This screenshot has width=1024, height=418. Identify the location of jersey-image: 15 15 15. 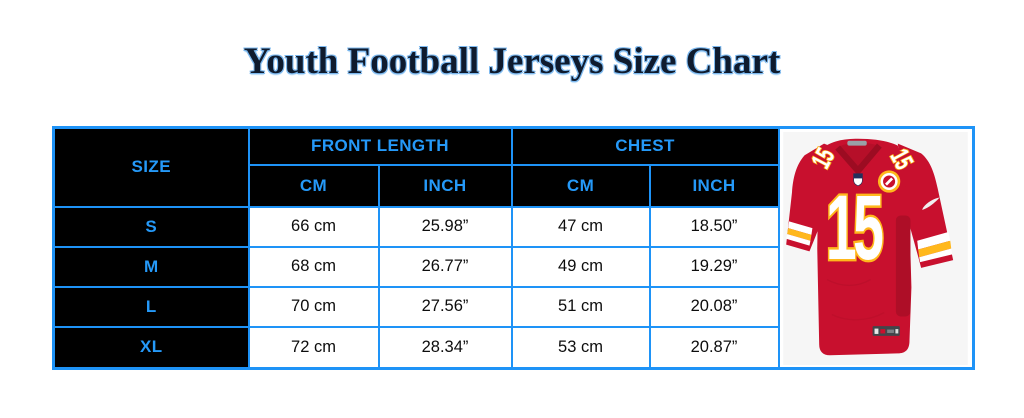
(875, 248).